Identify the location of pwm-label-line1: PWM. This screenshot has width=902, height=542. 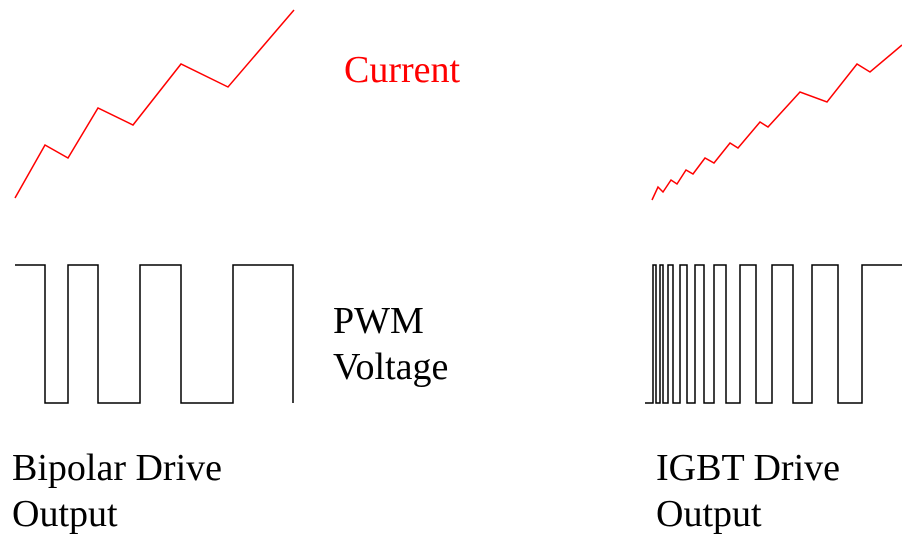
(378, 321).